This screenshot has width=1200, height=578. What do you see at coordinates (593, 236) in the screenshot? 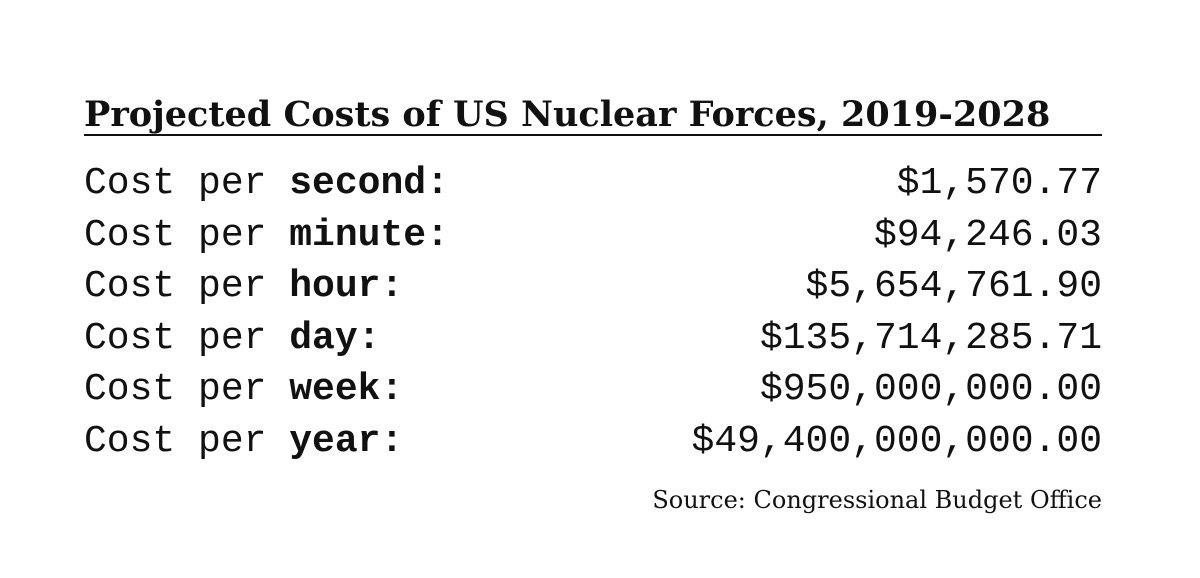
I see `cost-row-minute: Cost per minute: $94,246.03` at bounding box center [593, 236].